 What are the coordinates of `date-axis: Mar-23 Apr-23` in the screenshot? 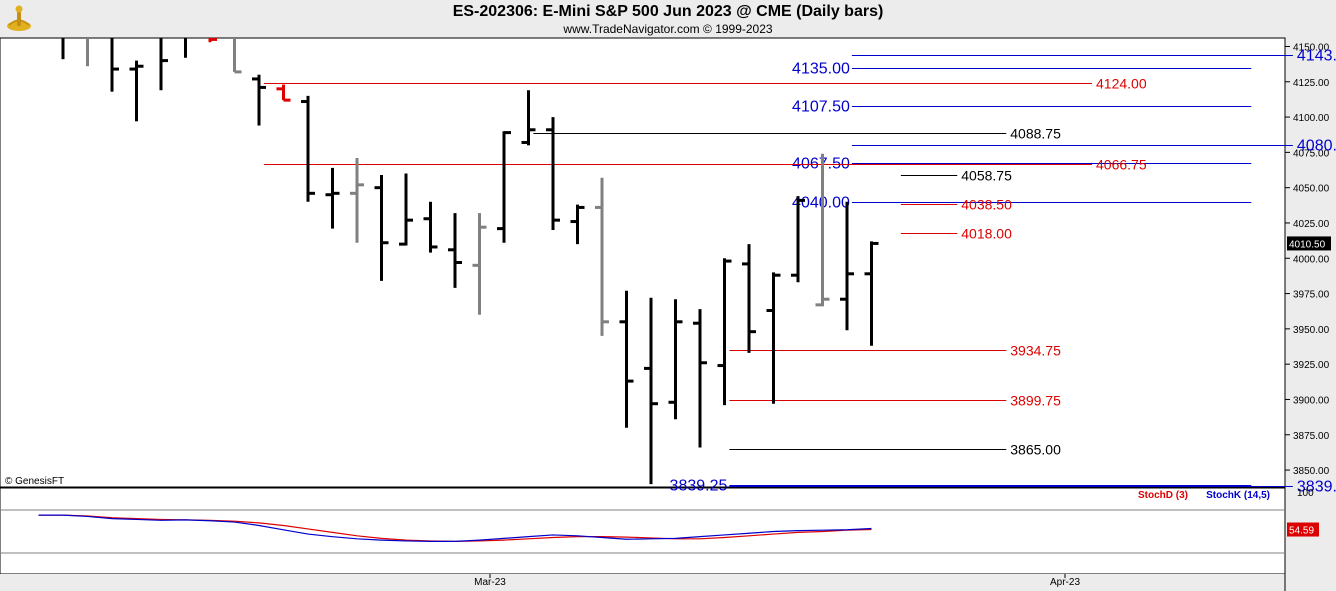 It's located at (777, 581).